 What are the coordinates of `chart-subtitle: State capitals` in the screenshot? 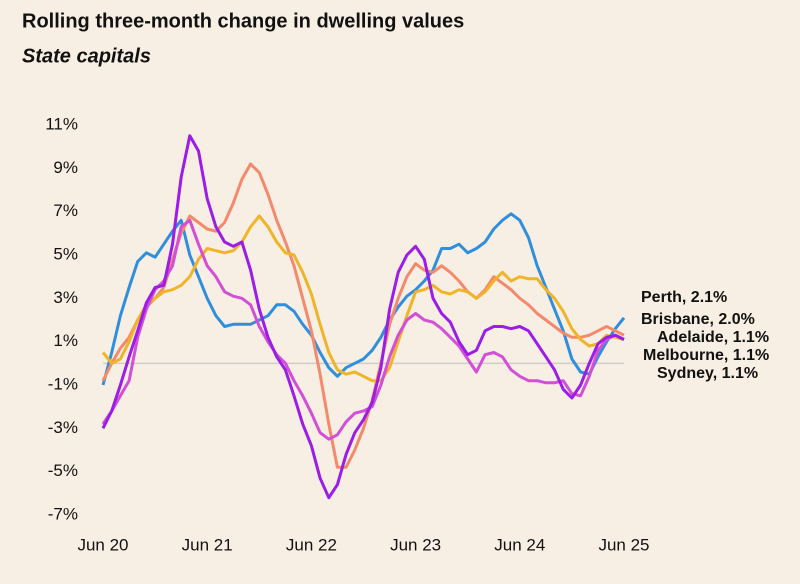 It's located at (86, 56).